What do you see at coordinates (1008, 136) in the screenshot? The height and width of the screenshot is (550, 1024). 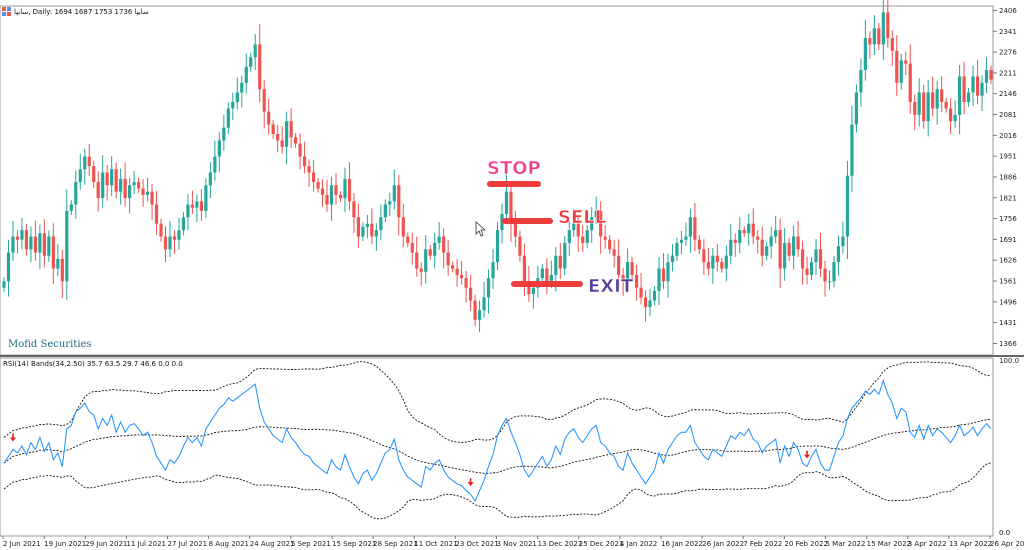 I see `price-tick-label: 2016` at bounding box center [1008, 136].